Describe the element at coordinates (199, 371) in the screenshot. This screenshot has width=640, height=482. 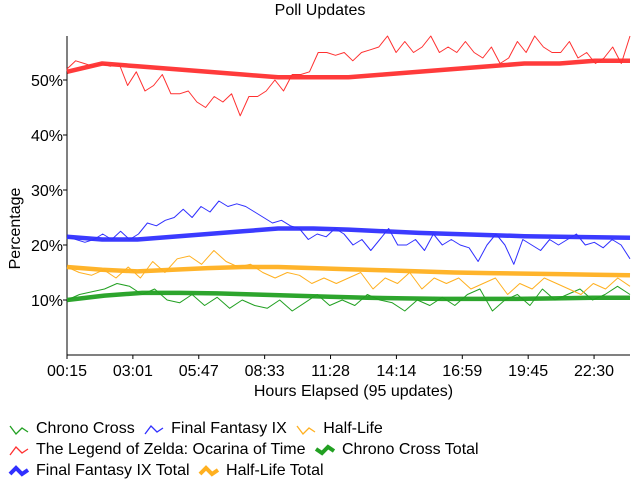
I see `x-tick-label: 05:47` at that location.